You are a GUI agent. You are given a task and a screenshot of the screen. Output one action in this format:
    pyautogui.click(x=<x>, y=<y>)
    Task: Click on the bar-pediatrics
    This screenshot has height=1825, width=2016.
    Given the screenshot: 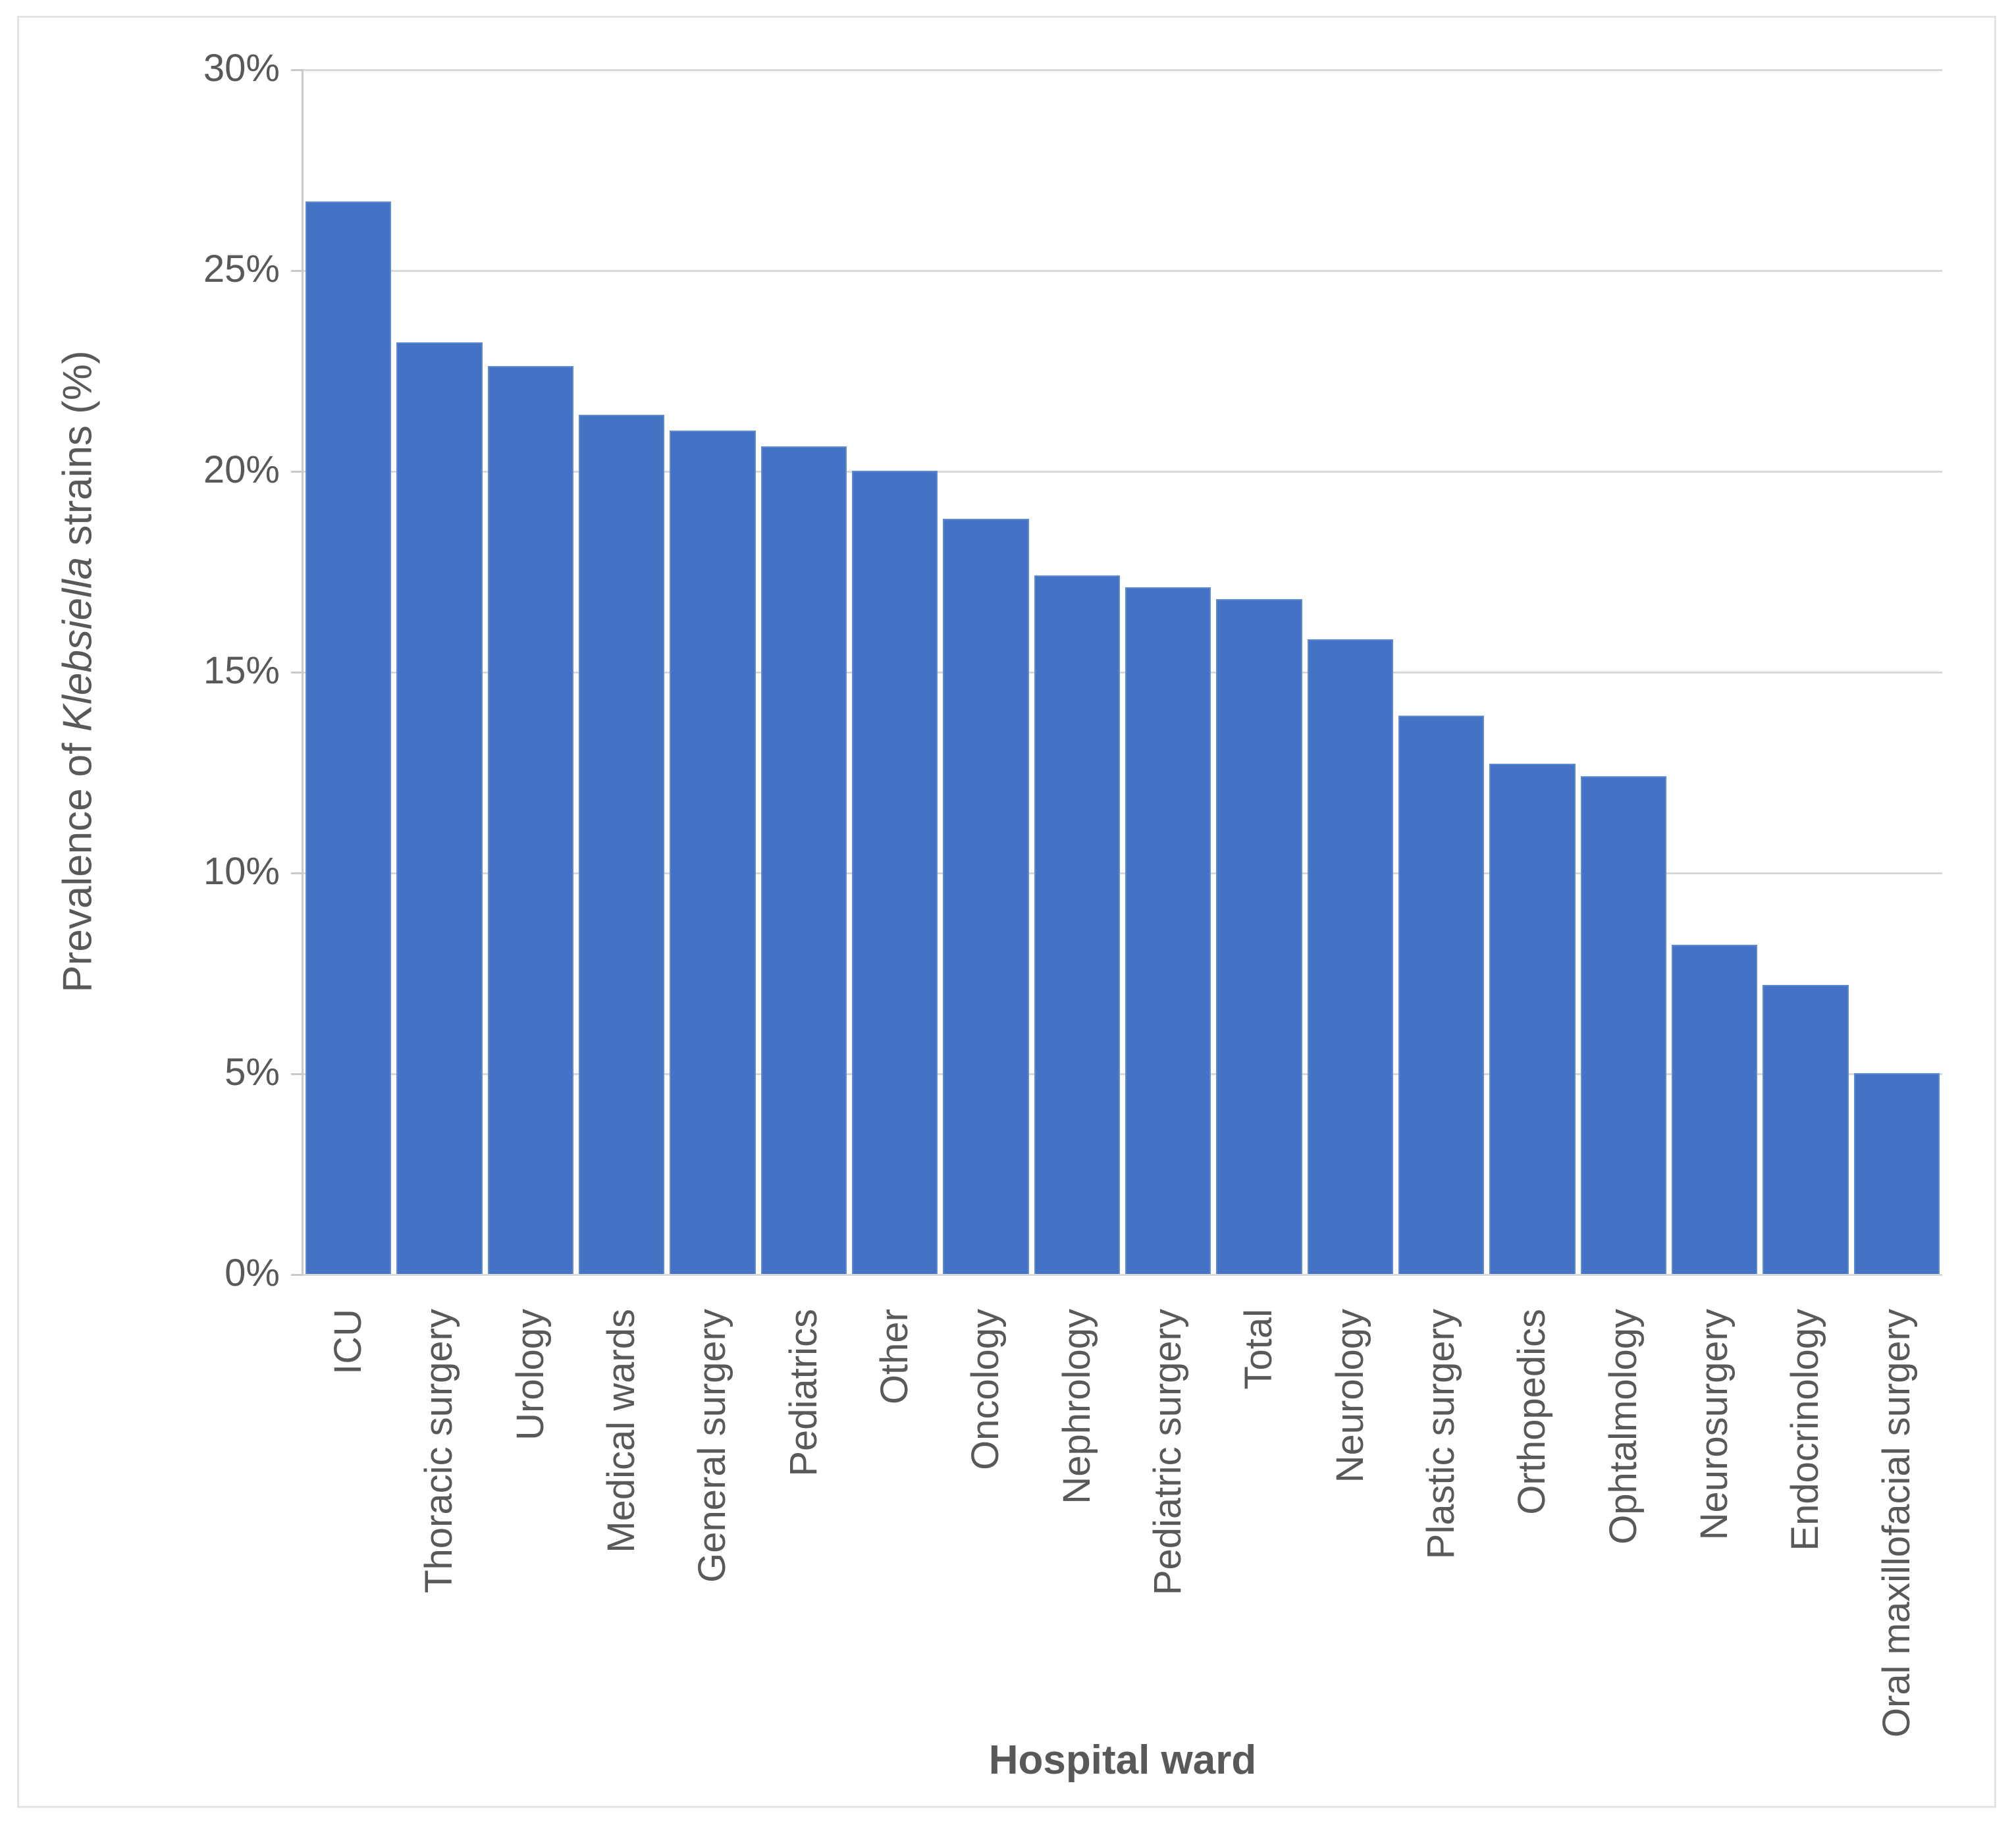 What is the action you would take?
    pyautogui.click(x=803, y=860)
    